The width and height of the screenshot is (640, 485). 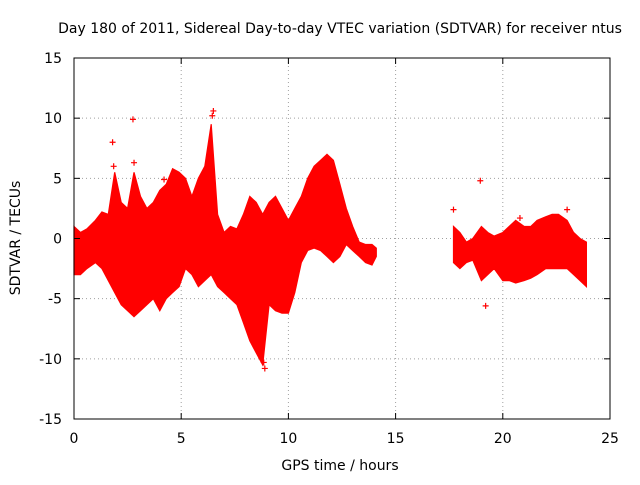 What do you see at coordinates (288, 439) in the screenshot?
I see `x-tick-label: 10` at bounding box center [288, 439].